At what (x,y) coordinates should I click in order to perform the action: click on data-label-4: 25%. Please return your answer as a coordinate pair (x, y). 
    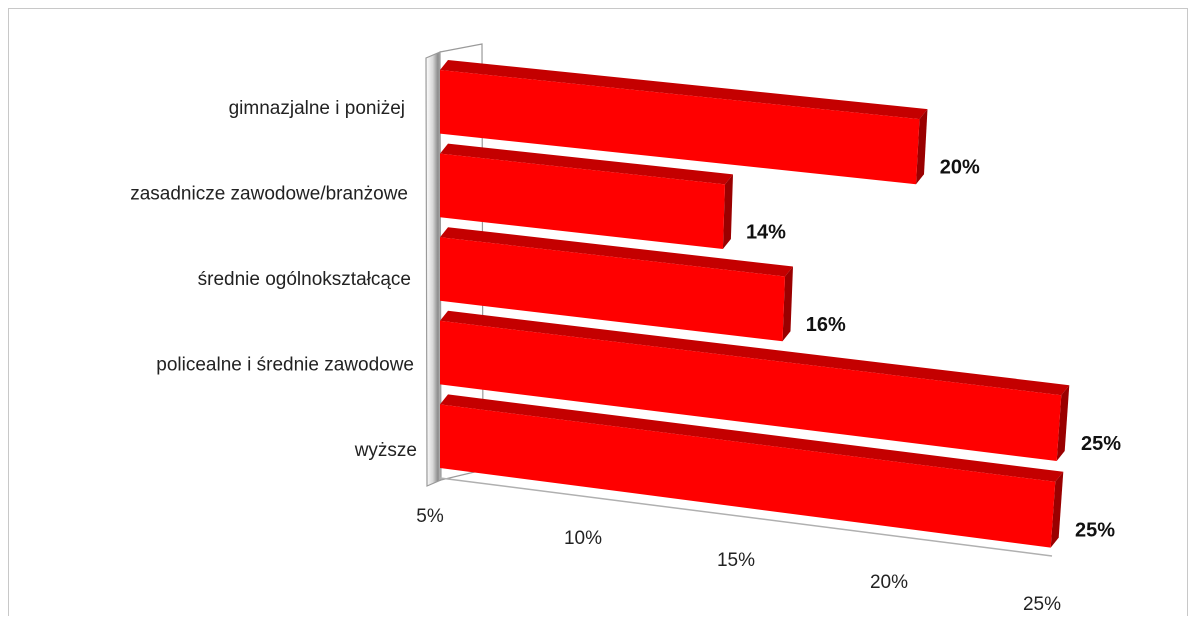
    Looking at the image, I should click on (1101, 444).